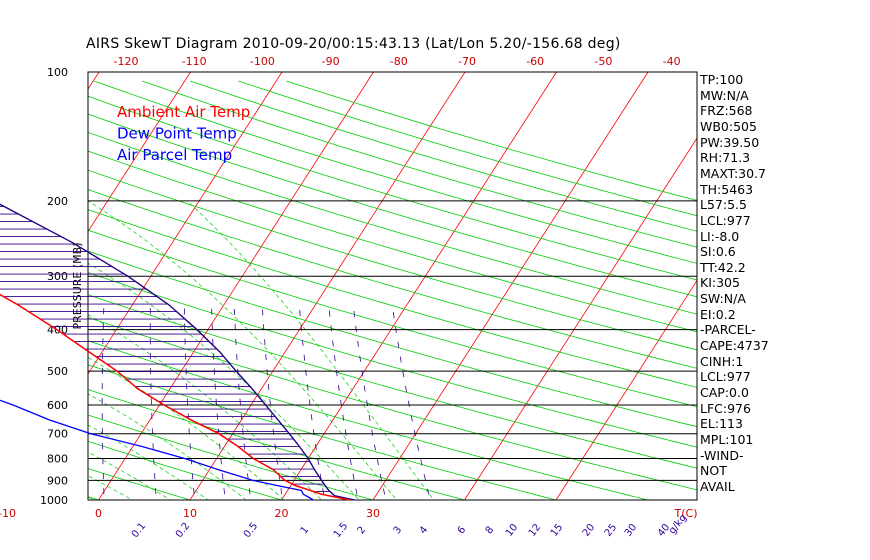 This screenshot has height=560, width=870. Describe the element at coordinates (57, 480) in the screenshot. I see `pressure-tick-label: 900` at that location.